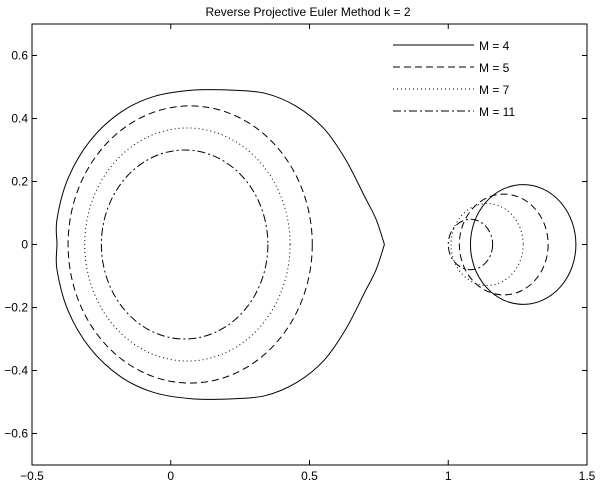 Image resolution: width=601 pixels, height=490 pixels. What do you see at coordinates (448, 476) in the screenshot?
I see `x-tick-label: 1` at bounding box center [448, 476].